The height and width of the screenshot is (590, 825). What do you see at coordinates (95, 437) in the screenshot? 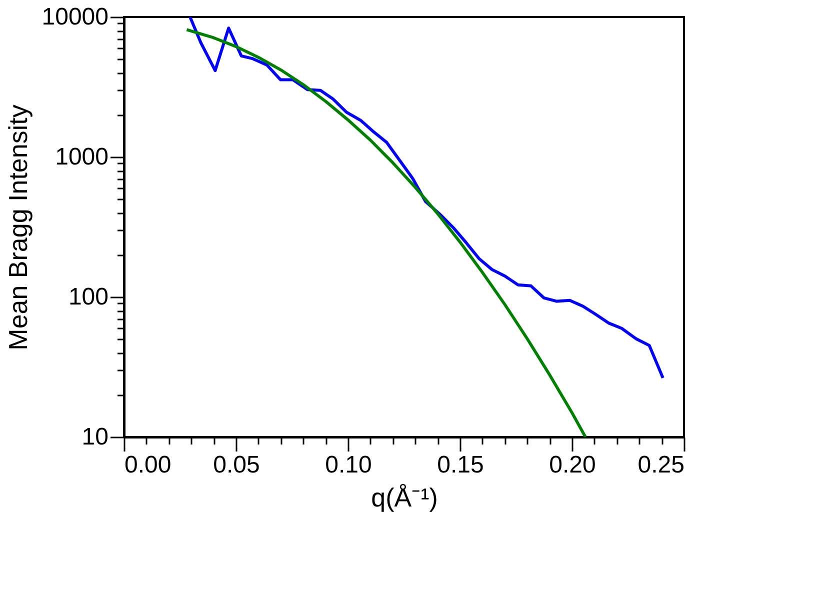
I see `y-tick-label: 10` at bounding box center [95, 437].